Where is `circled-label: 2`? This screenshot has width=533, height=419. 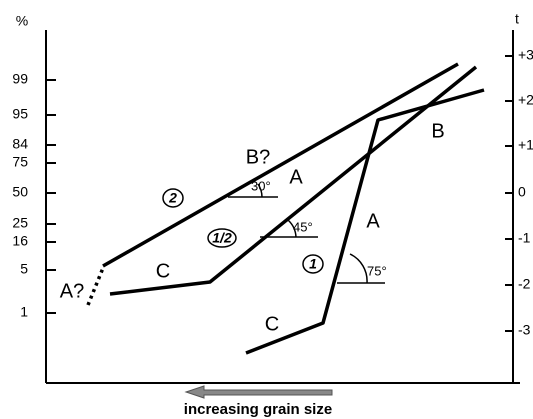
circled-label: 2 is located at coordinates (172, 198).